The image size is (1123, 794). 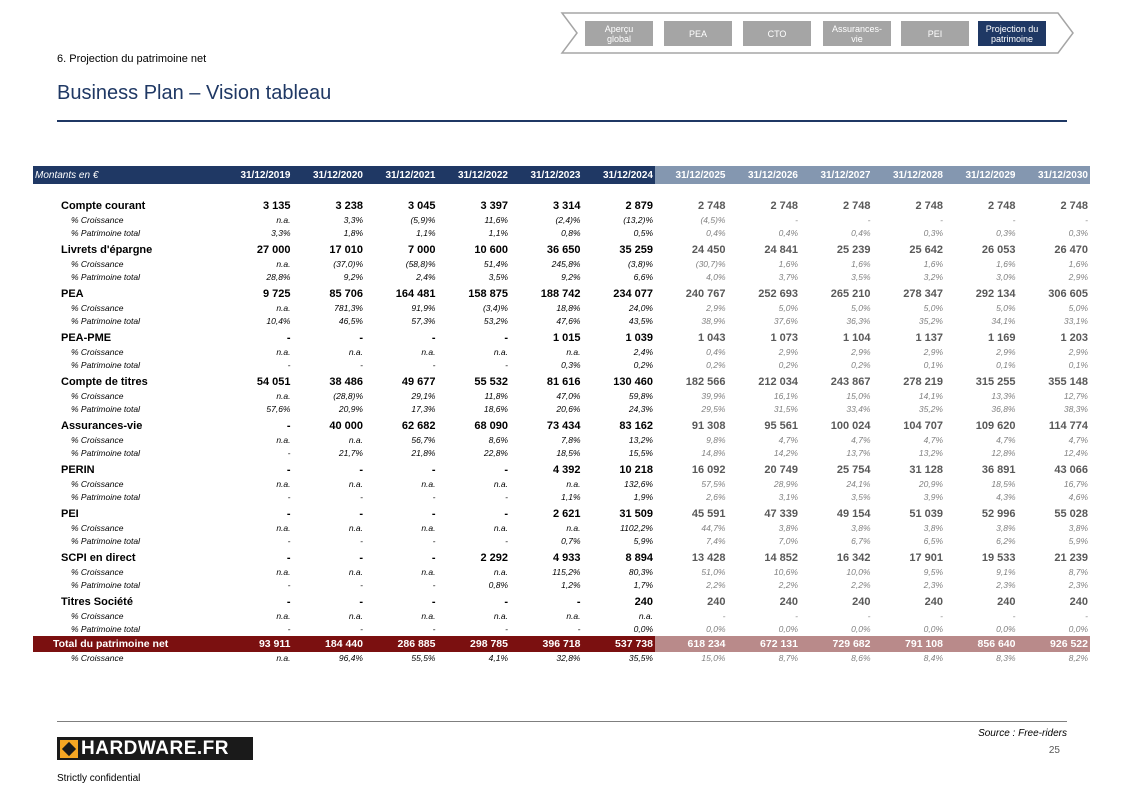 I want to click on source-note: Source : Free-riders, so click(x=1022, y=733).